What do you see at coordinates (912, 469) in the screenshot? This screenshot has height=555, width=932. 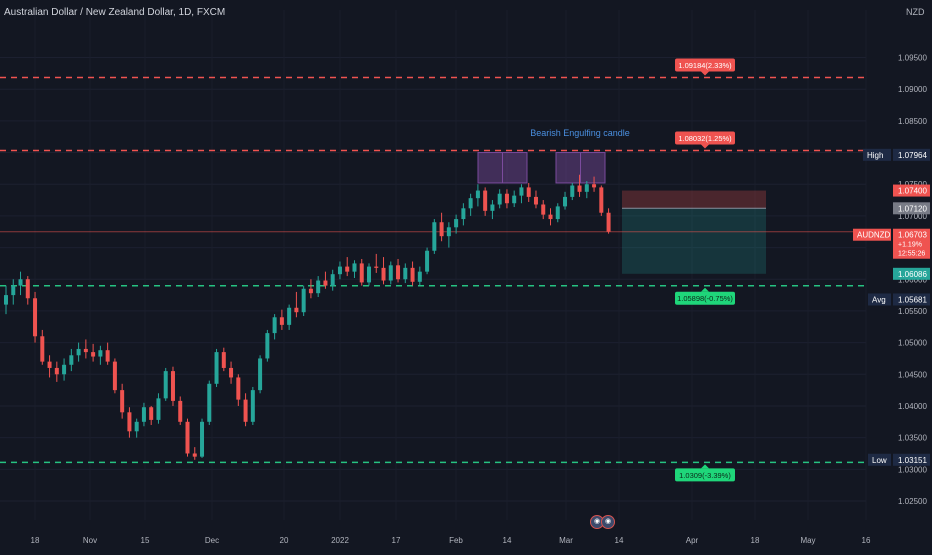 I see `y-tick-label: 1.03000` at bounding box center [912, 469].